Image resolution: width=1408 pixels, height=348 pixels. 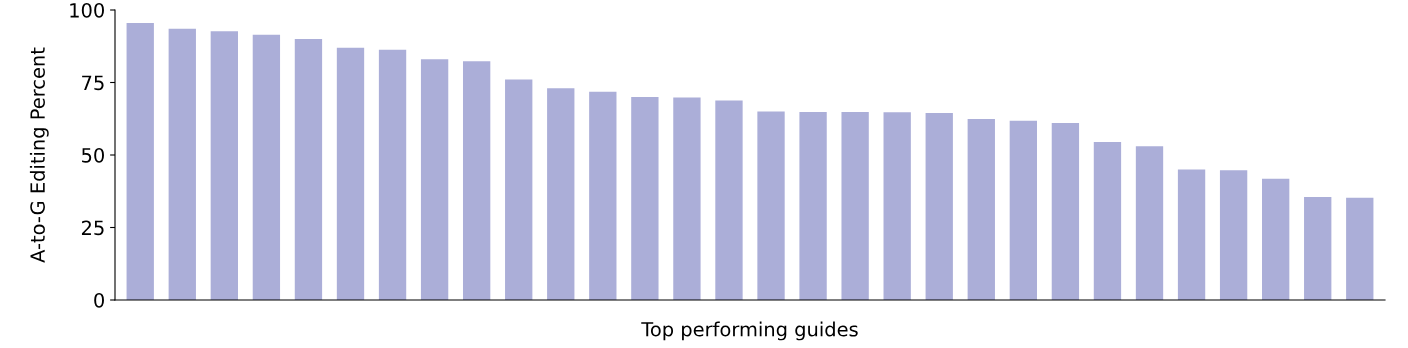 What do you see at coordinates (39, 155) in the screenshot?
I see `y-axis-title: A-to-G Editing Percent` at bounding box center [39, 155].